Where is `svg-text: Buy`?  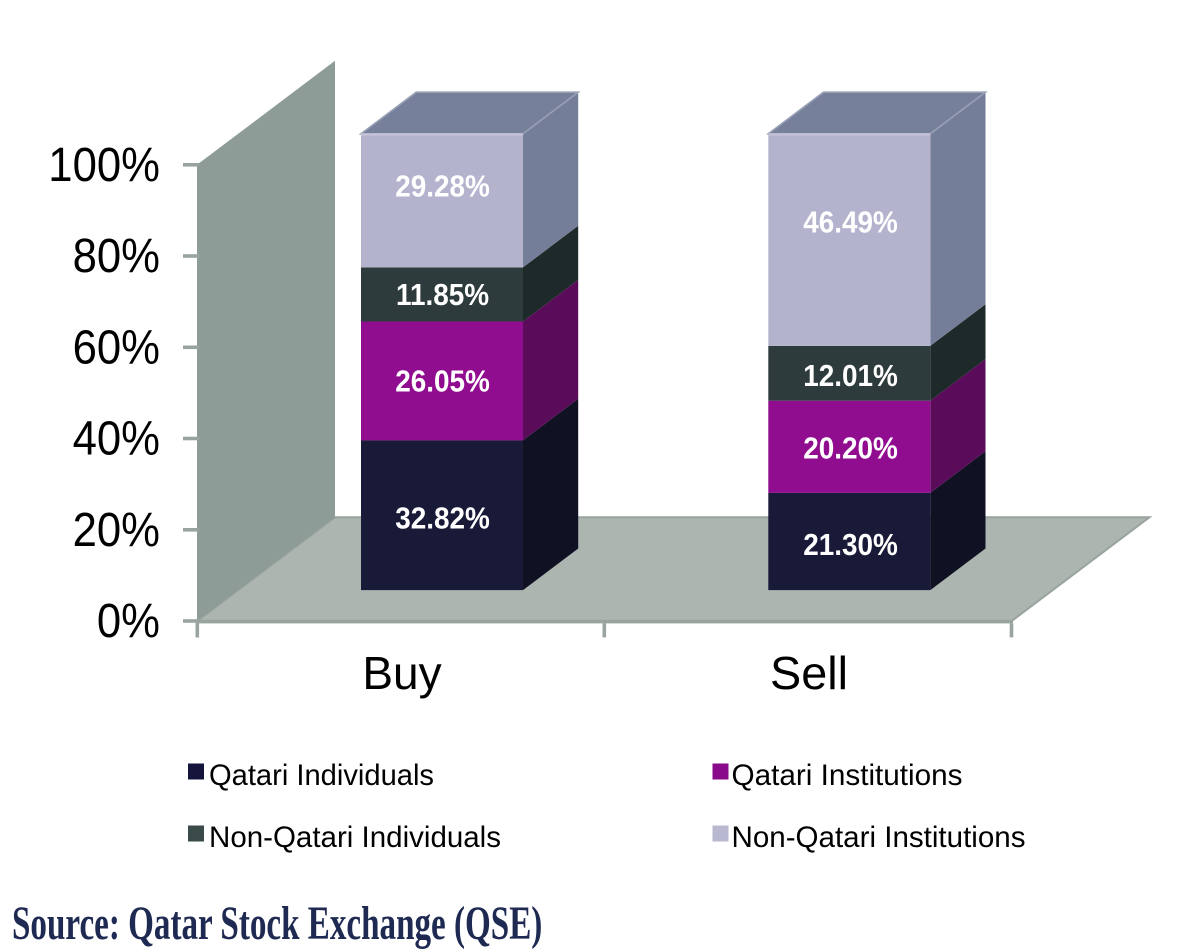 svg-text: Buy is located at coordinates (401, 673).